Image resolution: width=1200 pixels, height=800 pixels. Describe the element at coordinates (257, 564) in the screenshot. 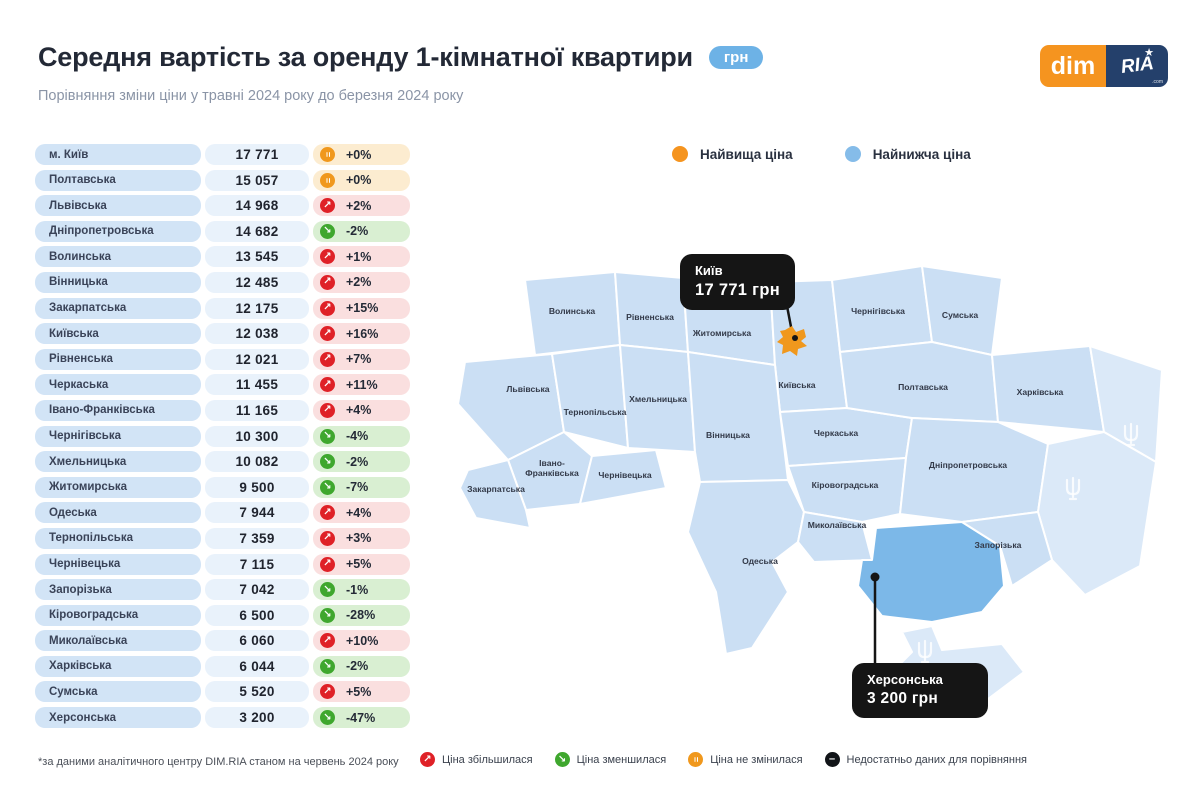

I see `price-cell: 7 115` at that location.